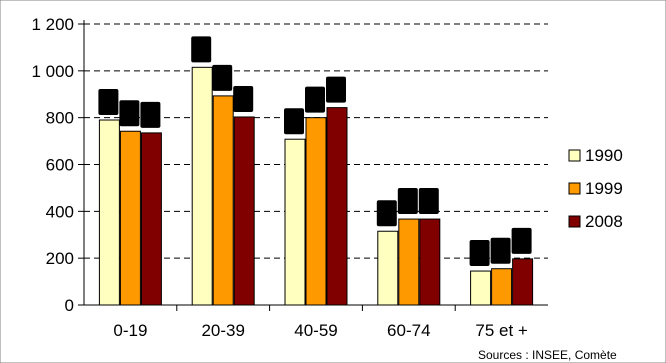 Image resolution: width=666 pixels, height=363 pixels. I want to click on source-note: Sources : INSEE, Comète, so click(547, 355).